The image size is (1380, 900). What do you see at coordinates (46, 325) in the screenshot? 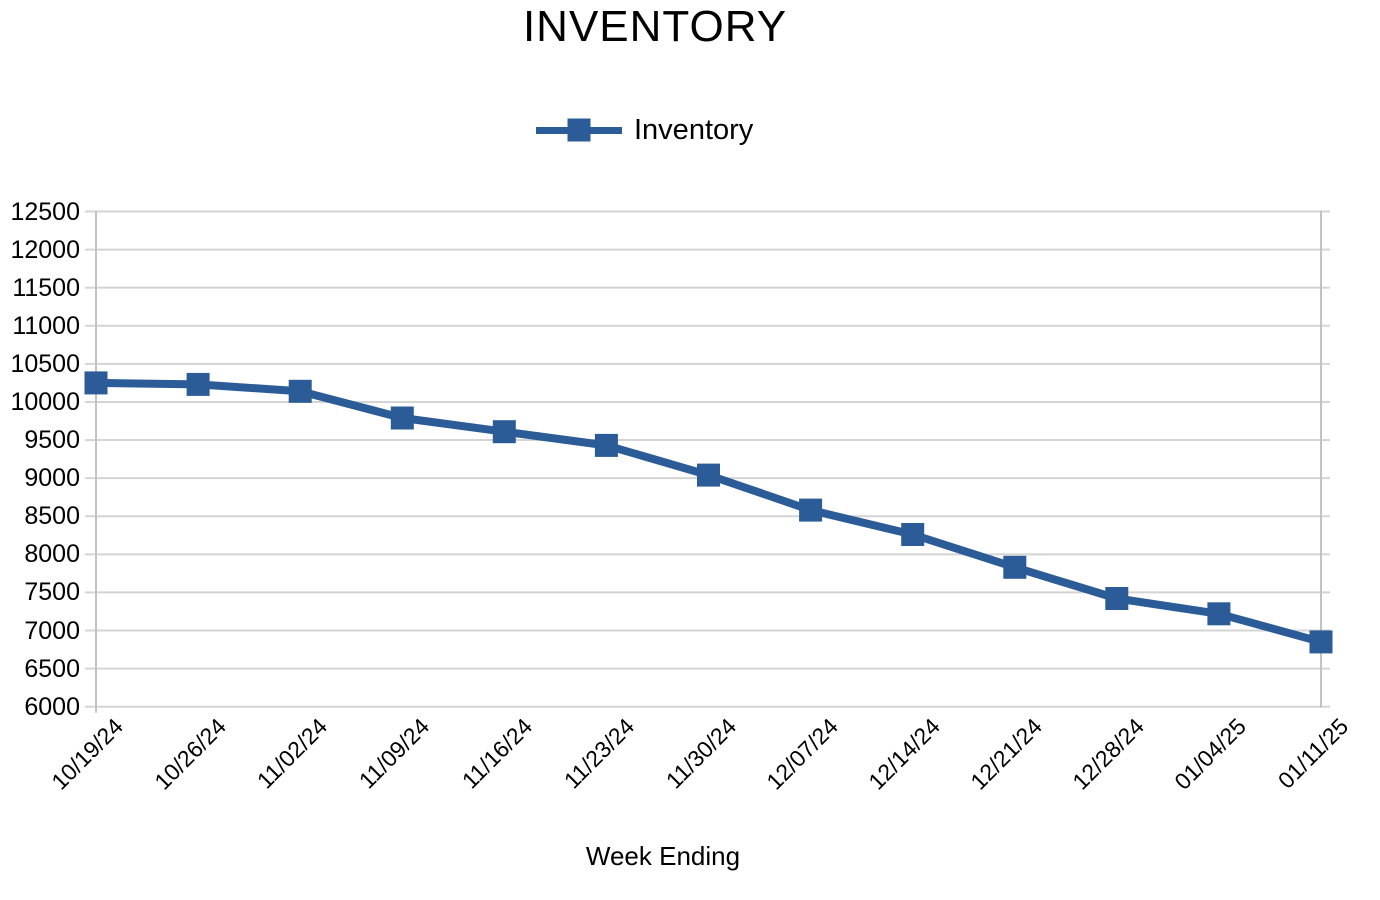
I see `y-tick-label: 11000` at bounding box center [46, 325].